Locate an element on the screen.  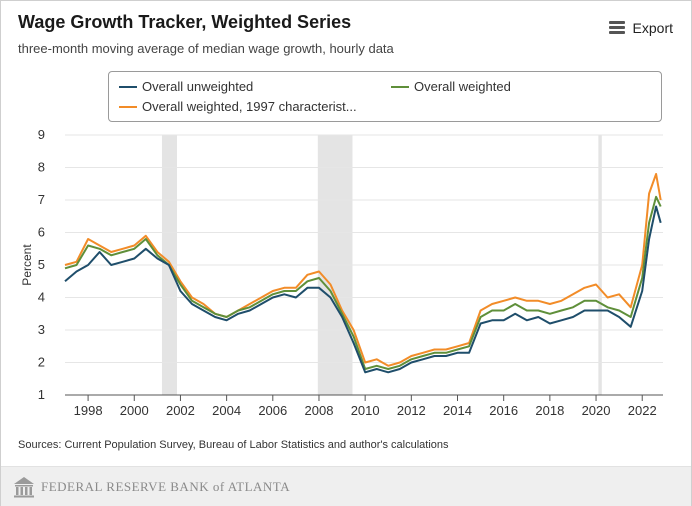
chart-title: Wage Growth Tracker, Weighted Series is located at coordinates (185, 22).